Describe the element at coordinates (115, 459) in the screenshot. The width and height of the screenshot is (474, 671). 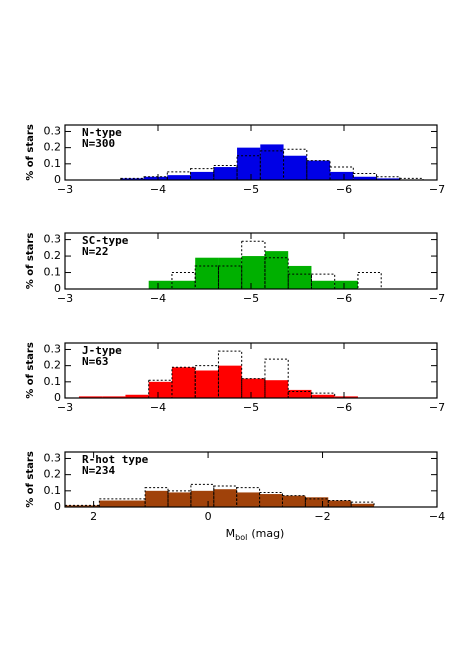
I see `annotation: R-hot type` at that location.